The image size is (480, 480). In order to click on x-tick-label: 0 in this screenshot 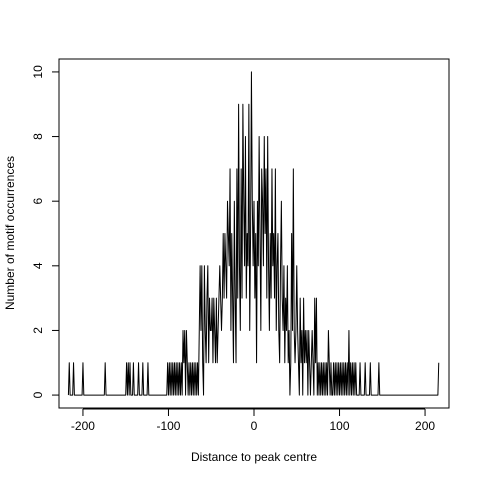, I will do `click(254, 426)`.